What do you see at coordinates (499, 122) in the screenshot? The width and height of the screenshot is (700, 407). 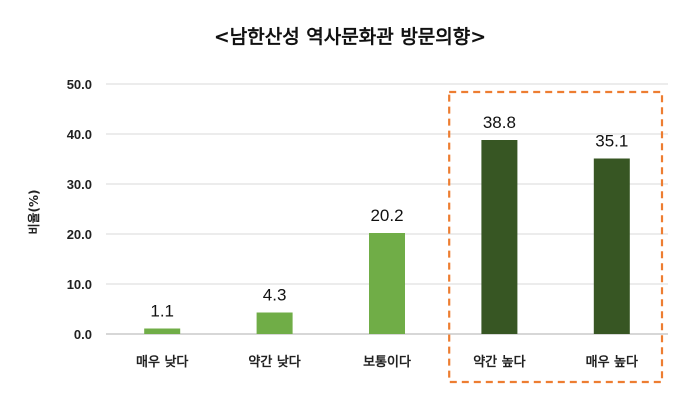 I see `data-label: 38.8` at bounding box center [499, 122].